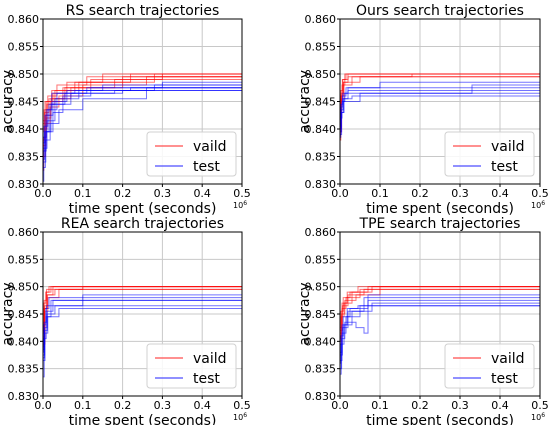 The height and width of the screenshot is (425, 550). I want to click on chart-title: REA search trajectories, so click(142, 224).